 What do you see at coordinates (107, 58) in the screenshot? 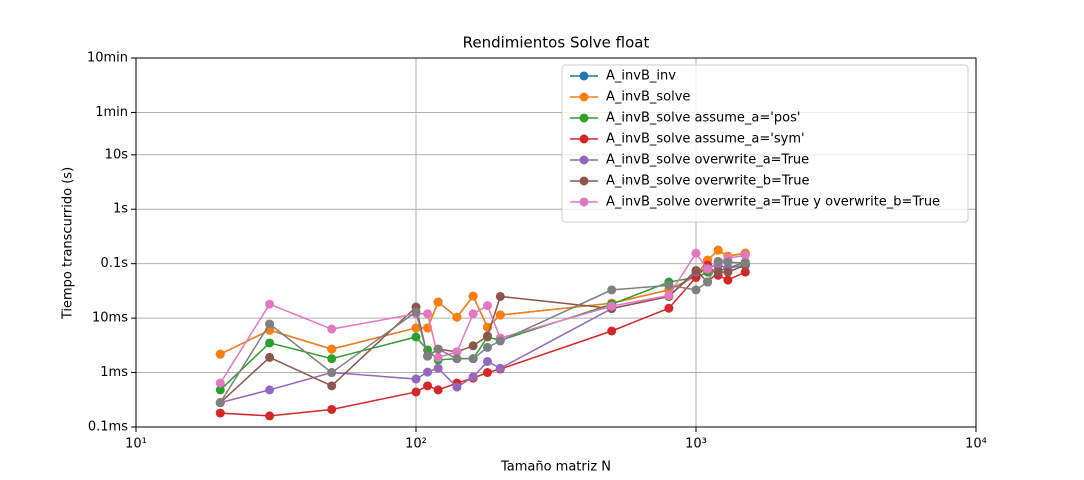
I see `y-tick-label: 10min` at bounding box center [107, 58].